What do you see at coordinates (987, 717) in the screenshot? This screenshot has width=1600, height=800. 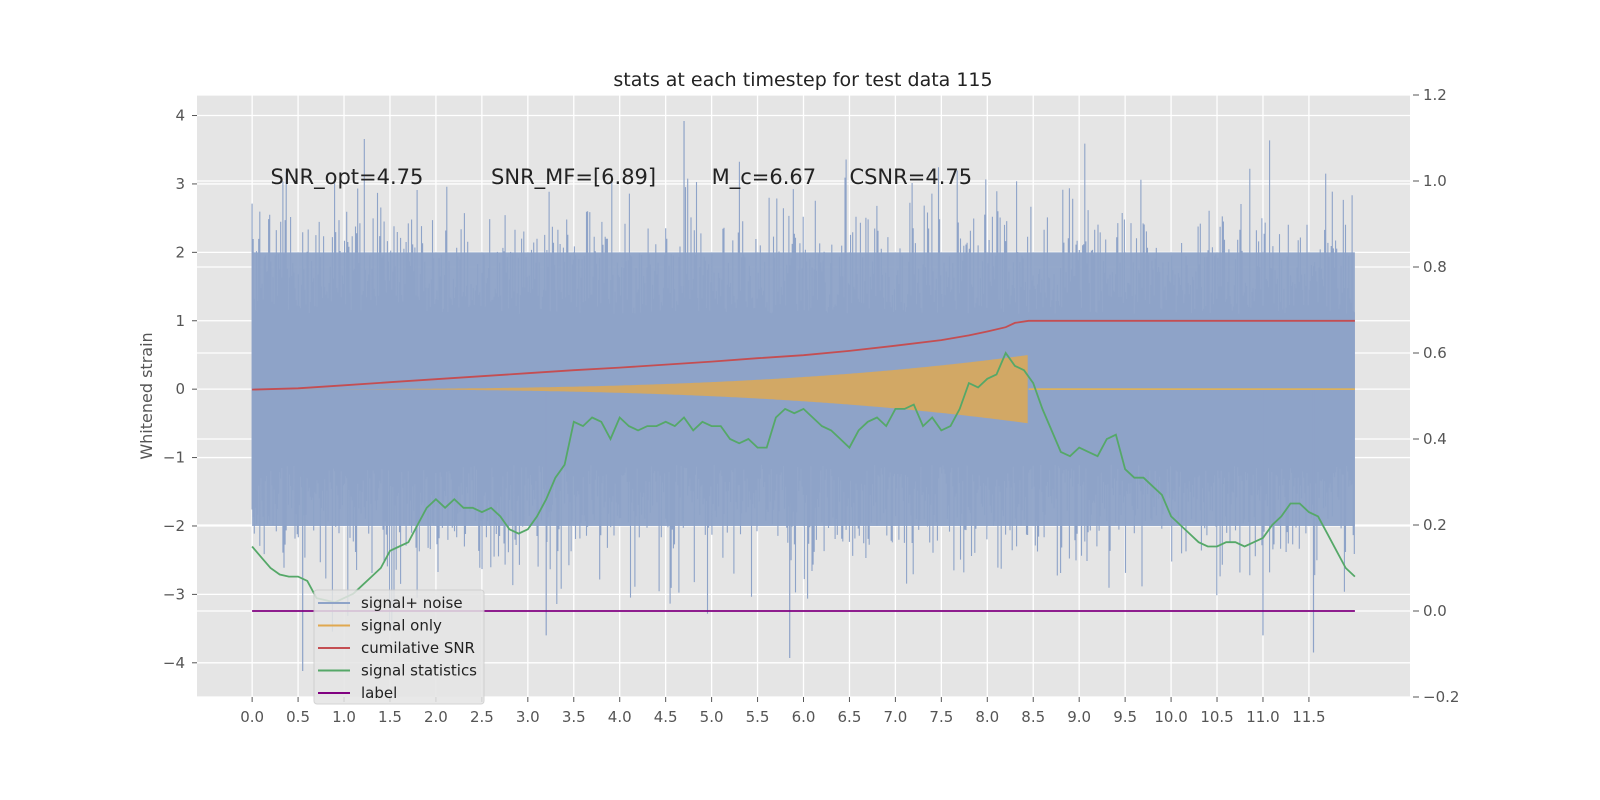 I see `x-tick-label: 8.0` at bounding box center [987, 717].